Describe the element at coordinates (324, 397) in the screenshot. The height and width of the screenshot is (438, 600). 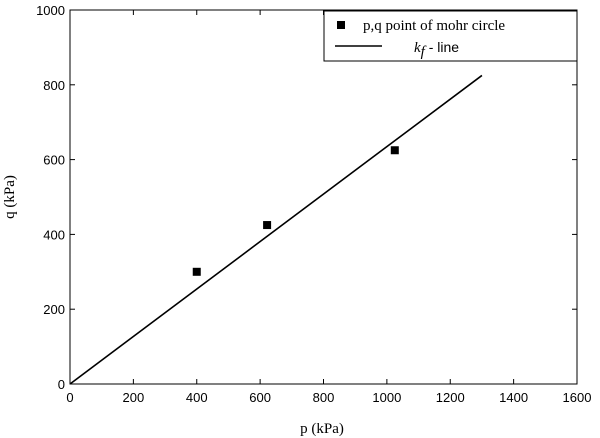
I see `x-tick-label: 800` at that location.